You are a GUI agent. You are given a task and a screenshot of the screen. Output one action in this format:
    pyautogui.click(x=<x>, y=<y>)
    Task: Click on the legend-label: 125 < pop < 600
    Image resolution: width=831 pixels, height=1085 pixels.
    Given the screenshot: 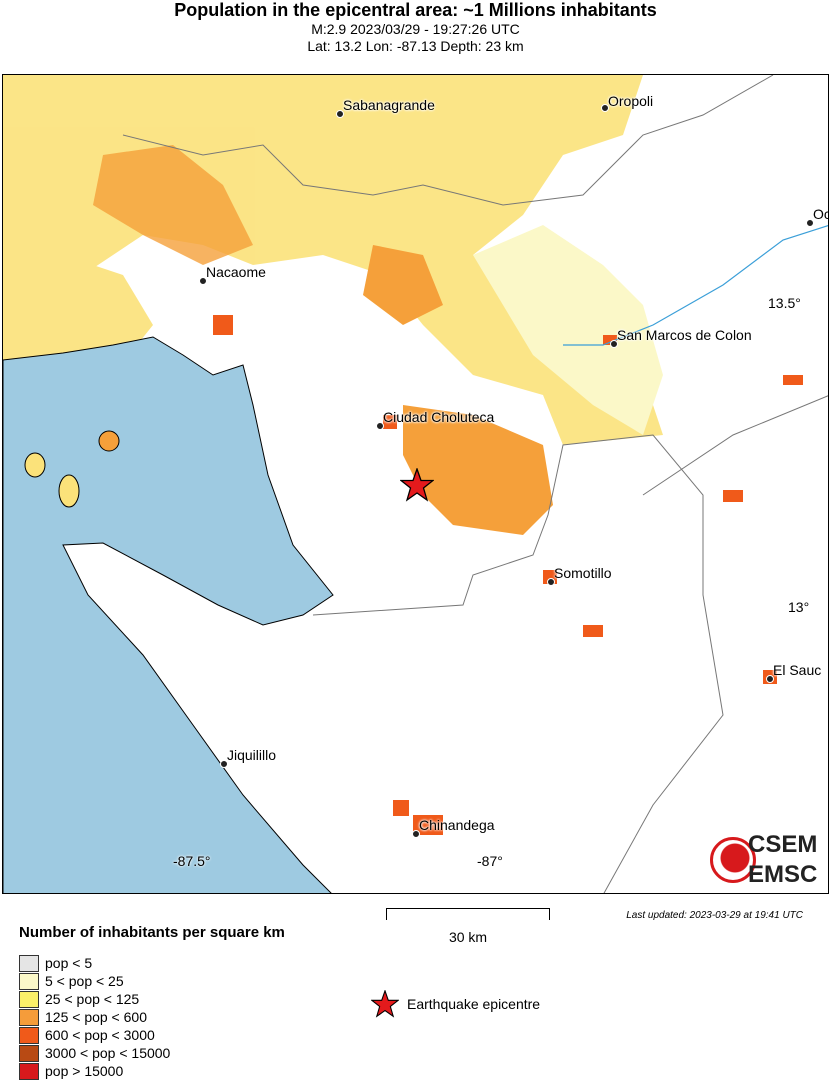 What is the action you would take?
    pyautogui.click(x=96, y=1017)
    